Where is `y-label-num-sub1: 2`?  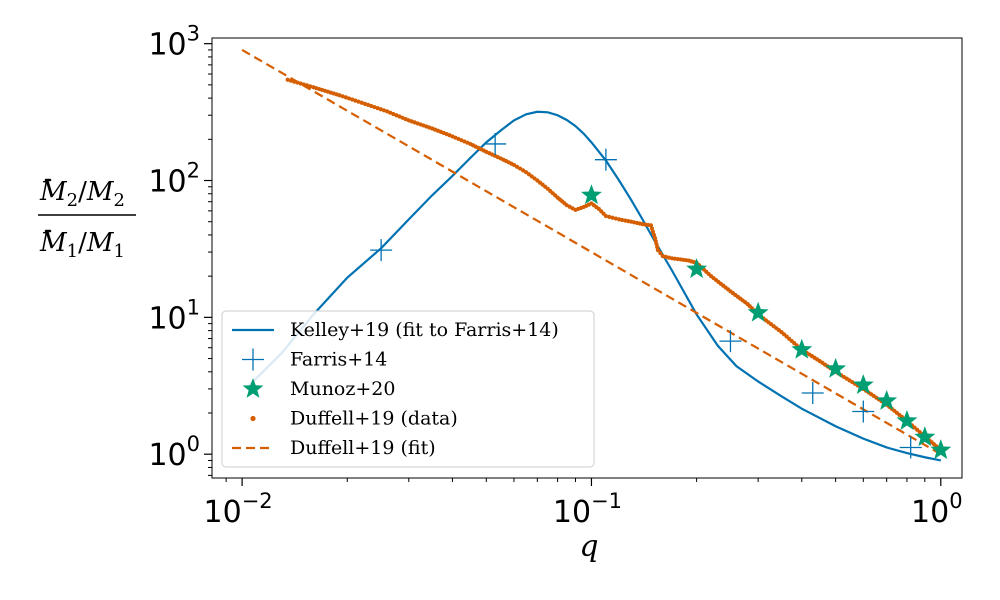 y-label-num-sub1: 2 is located at coordinates (72, 200).